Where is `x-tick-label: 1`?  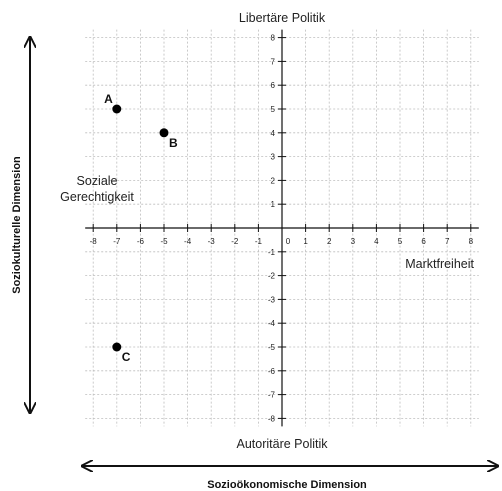 x-tick-label: 1 is located at coordinates (305, 241).